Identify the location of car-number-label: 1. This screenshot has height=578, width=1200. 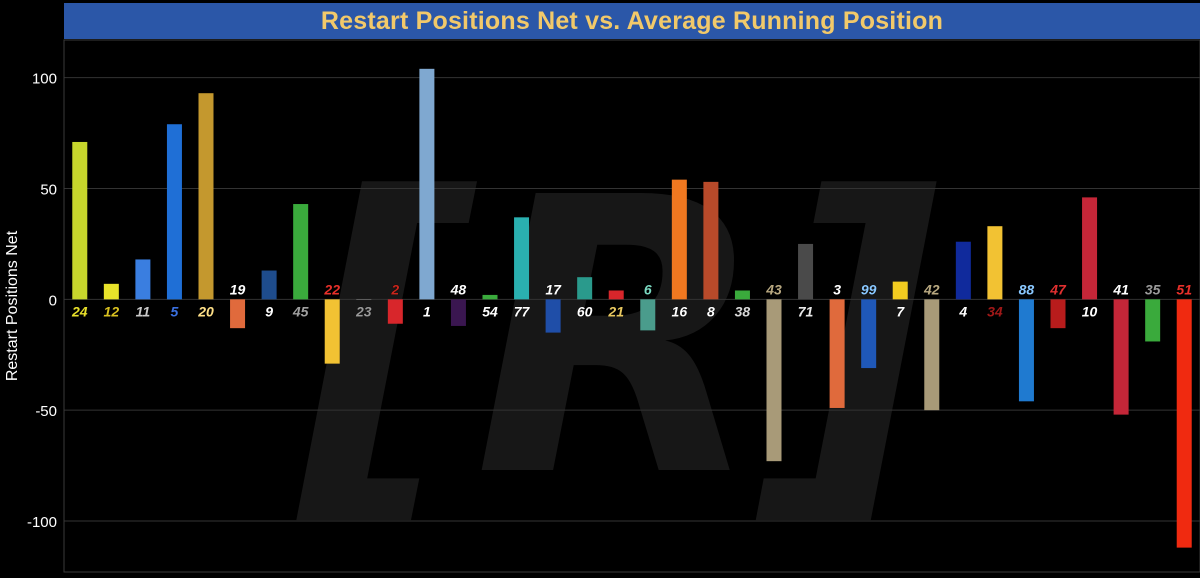
(427, 311).